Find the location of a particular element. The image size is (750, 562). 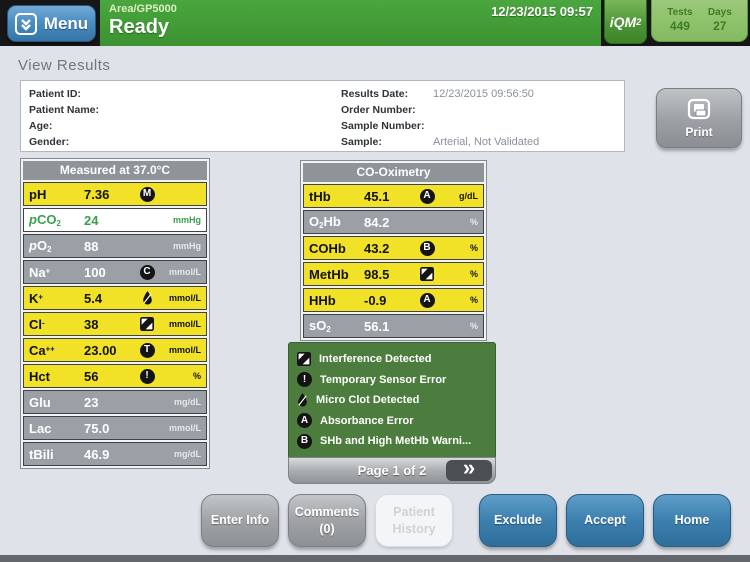

analyte-value: 23 is located at coordinates (91, 402).